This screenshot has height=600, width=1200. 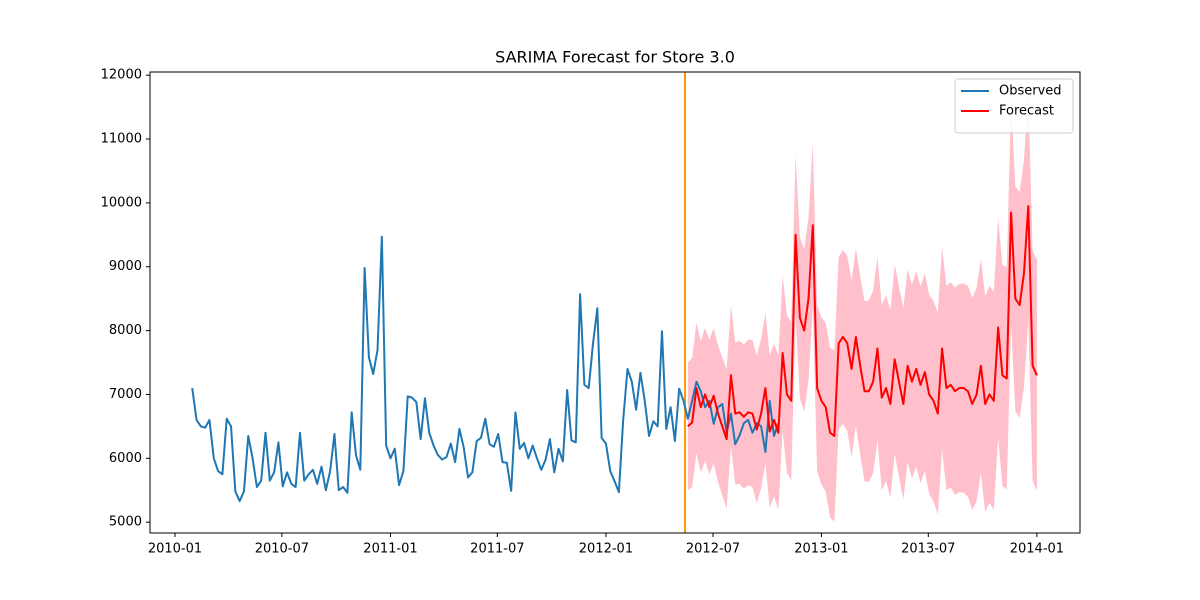 What do you see at coordinates (125, 266) in the screenshot?
I see `y-tick-label: 9000` at bounding box center [125, 266].